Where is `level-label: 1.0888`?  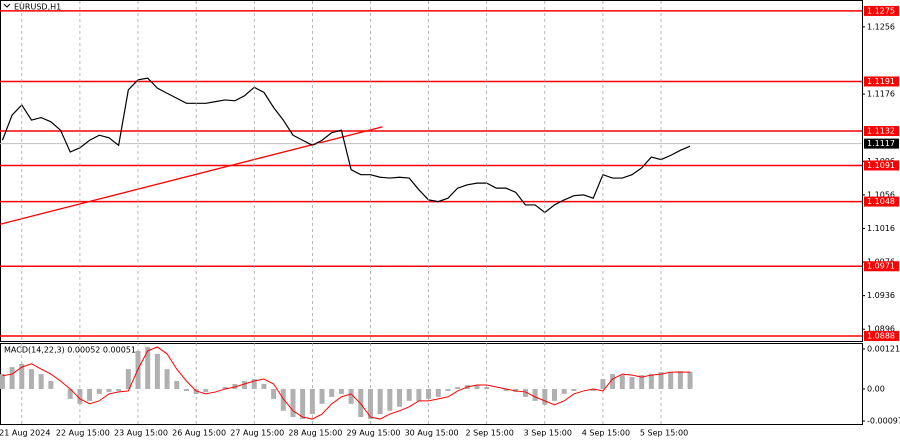
level-label: 1.0888 is located at coordinates (881, 335).